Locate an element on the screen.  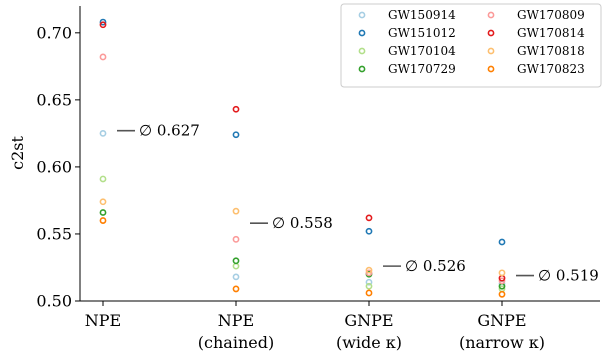
x-tick-sublabel: (chained) is located at coordinates (236, 342).